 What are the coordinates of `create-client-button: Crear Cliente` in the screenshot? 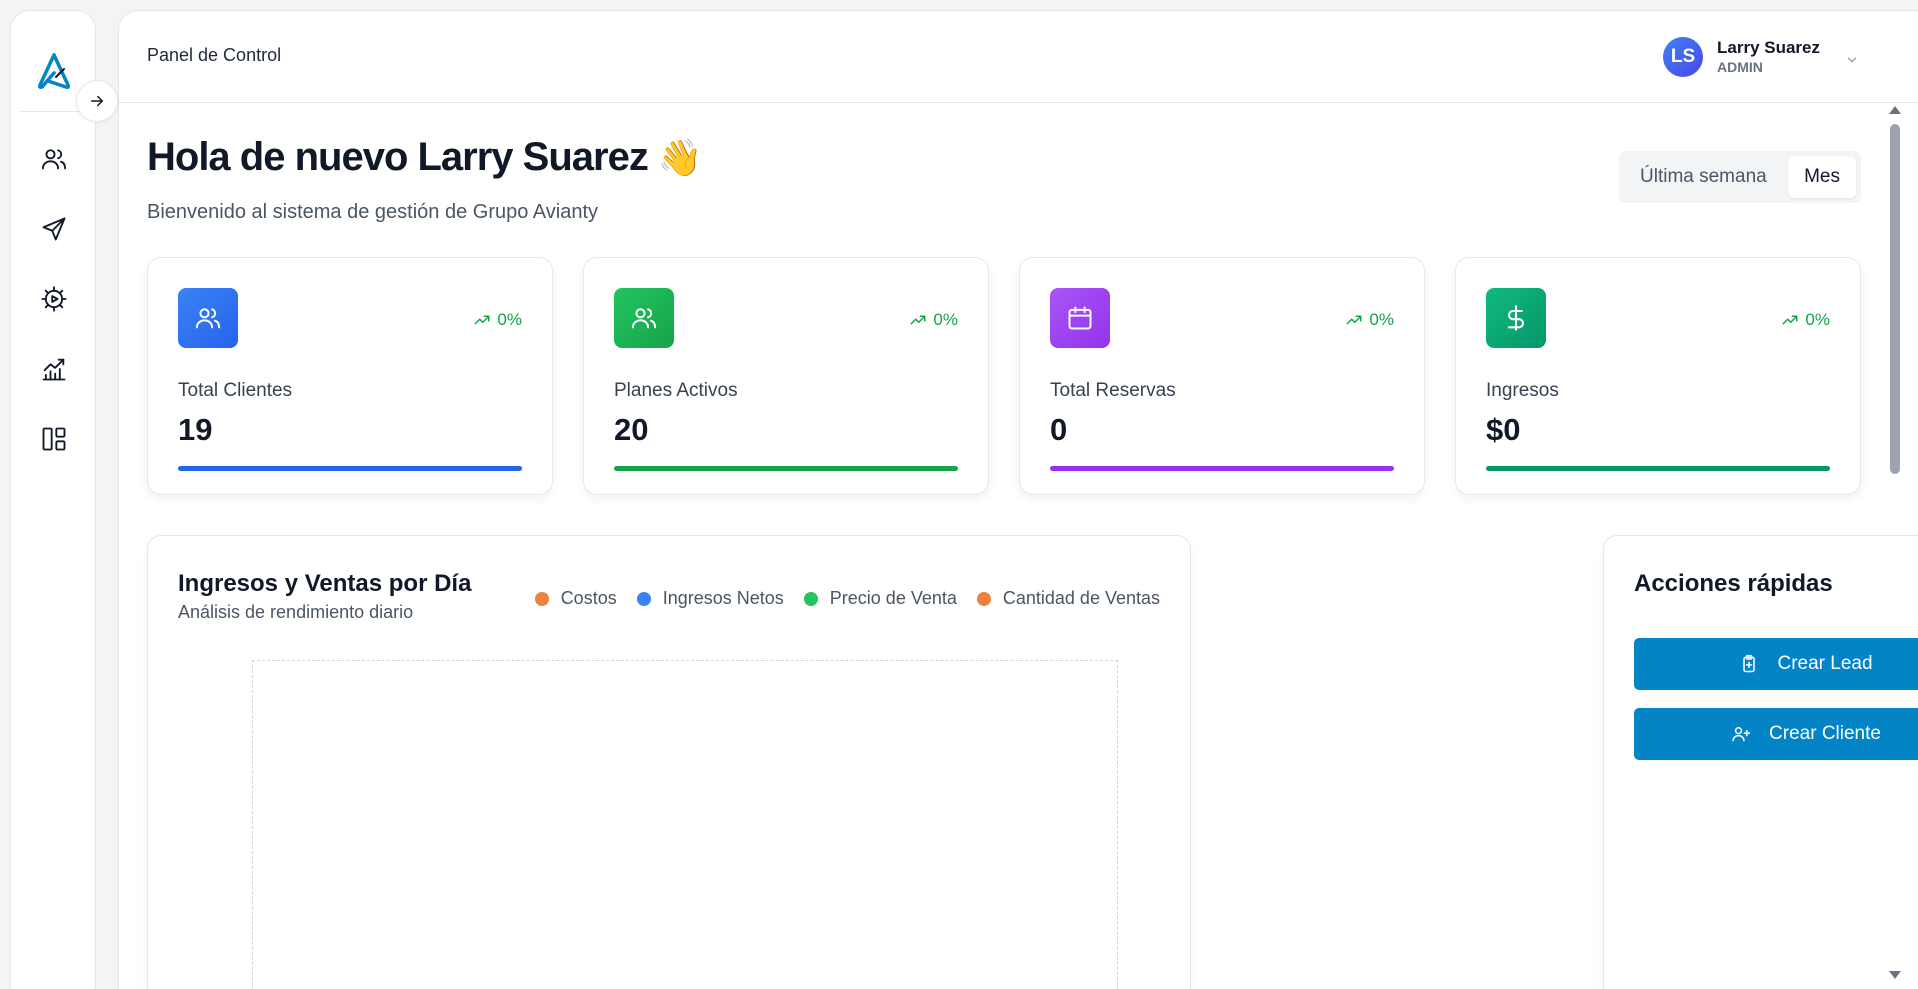 It's located at (1776, 734).